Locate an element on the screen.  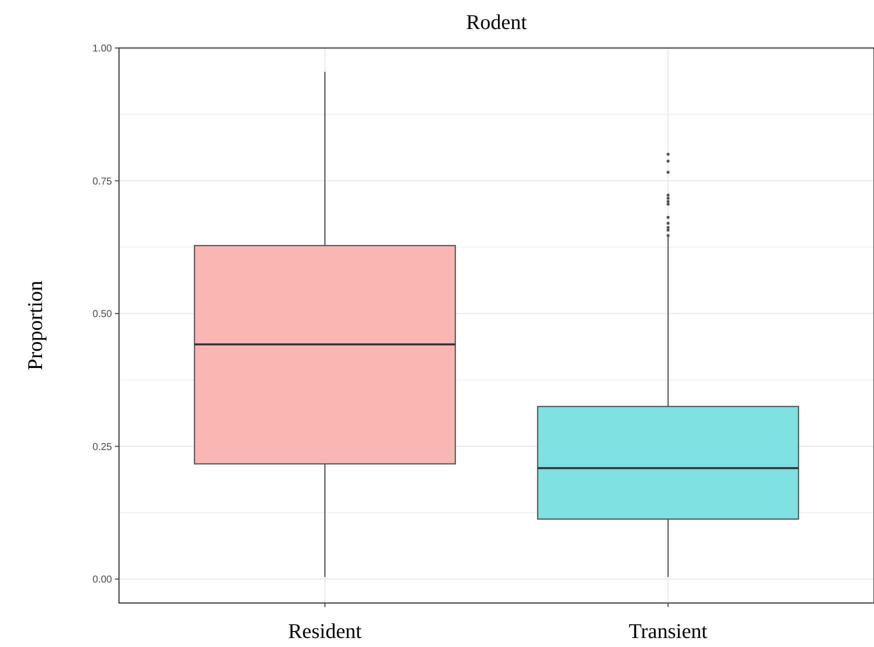
y-tick-label: 0.75 is located at coordinates (102, 182).